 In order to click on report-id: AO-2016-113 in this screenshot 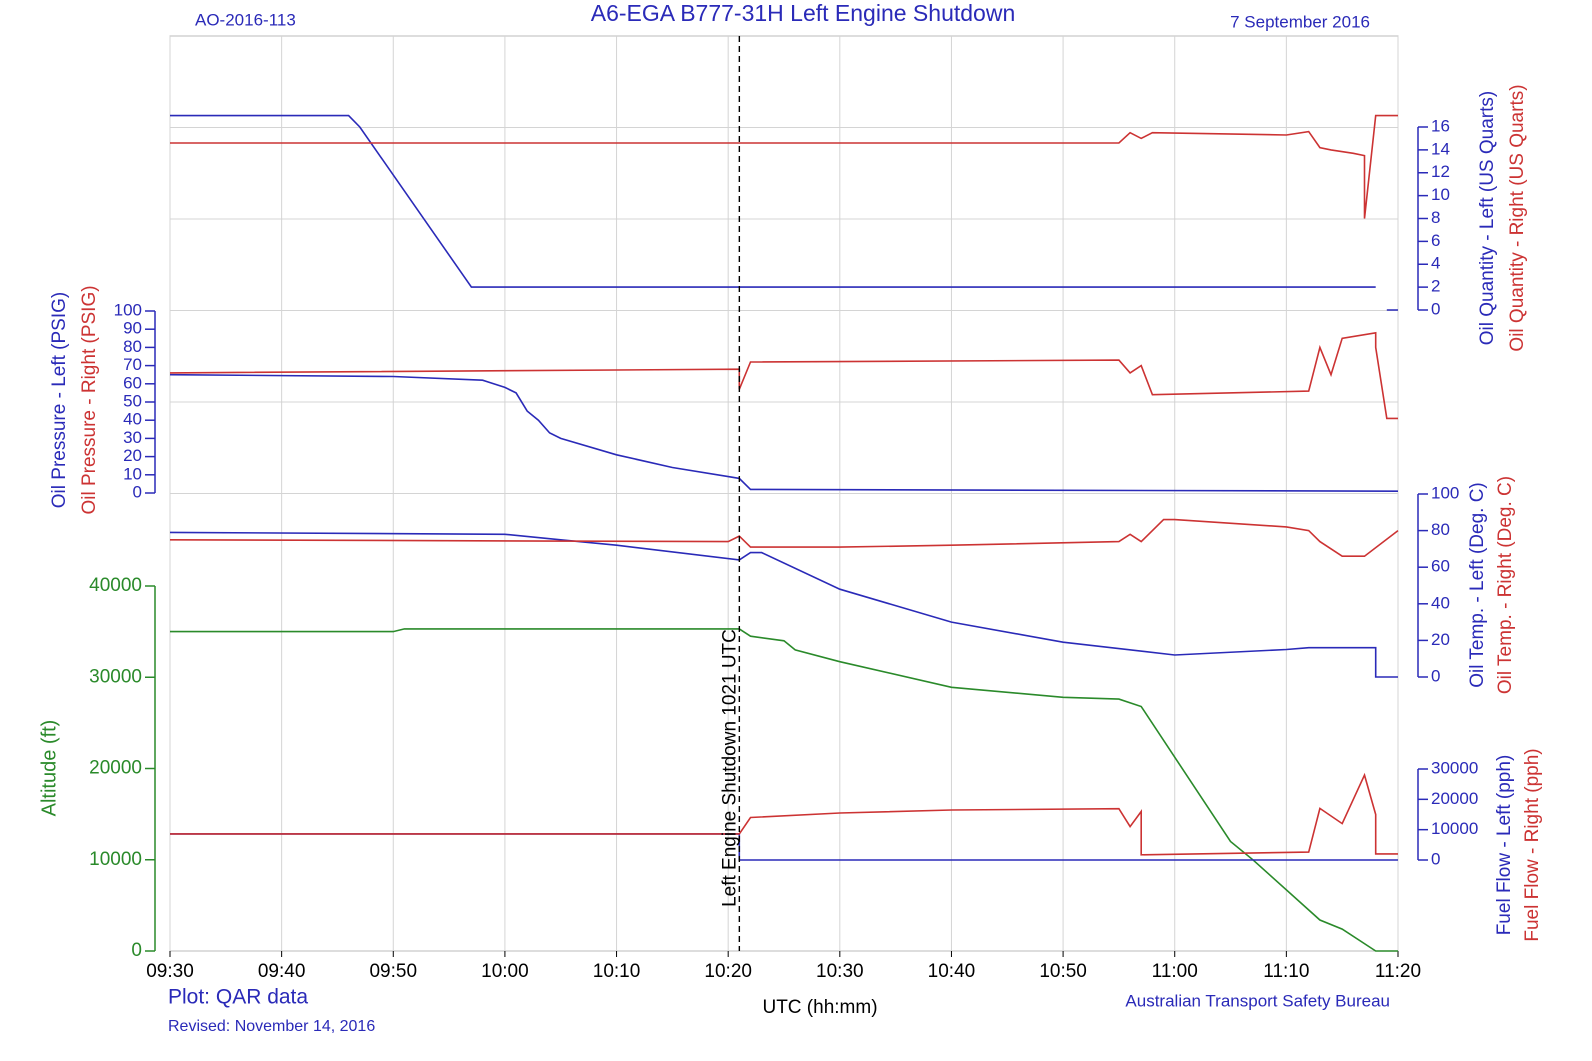, I will do `click(245, 19)`.